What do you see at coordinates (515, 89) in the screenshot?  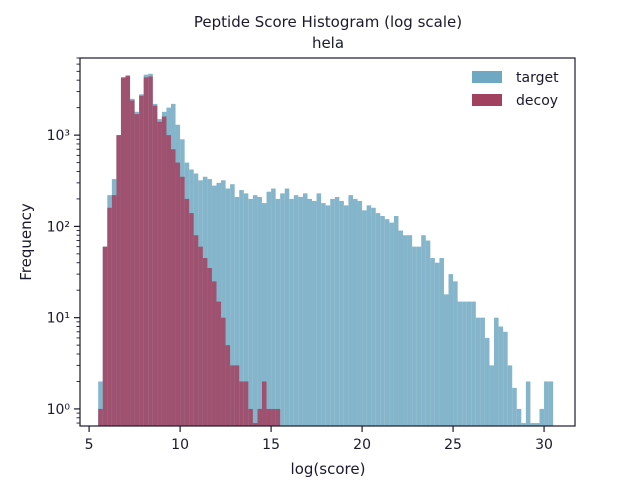 I see `legend: target decoy` at bounding box center [515, 89].